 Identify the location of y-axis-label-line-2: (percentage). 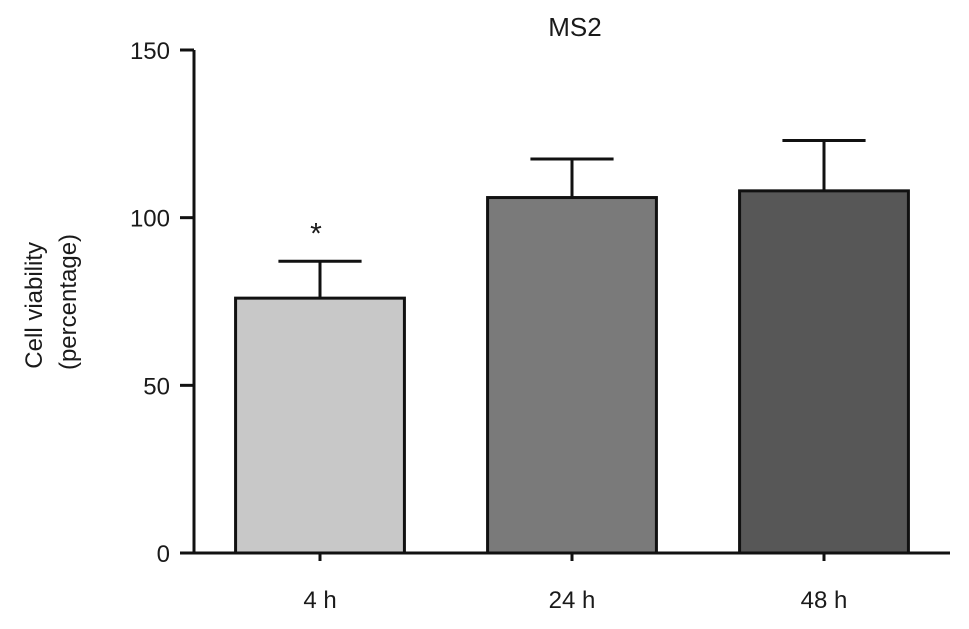
(68, 302).